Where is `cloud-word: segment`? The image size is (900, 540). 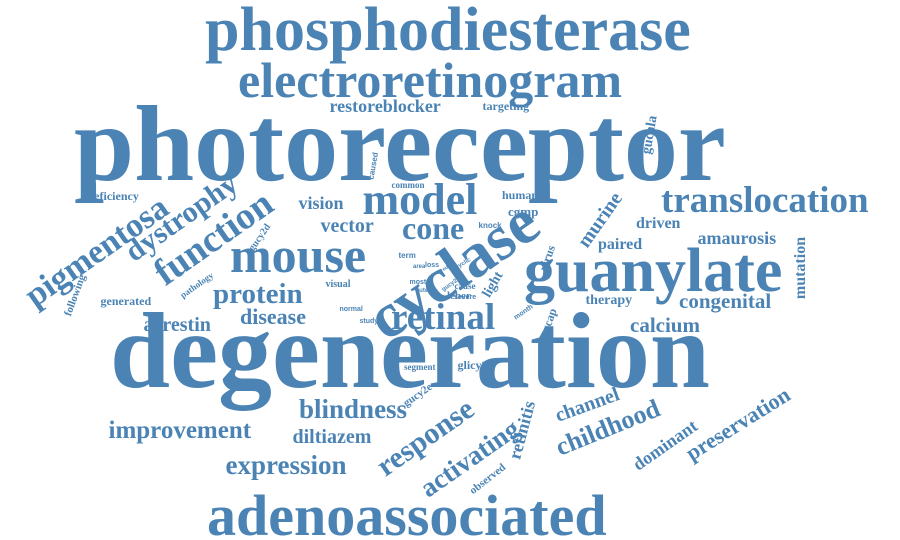 cloud-word: segment is located at coordinates (420, 366).